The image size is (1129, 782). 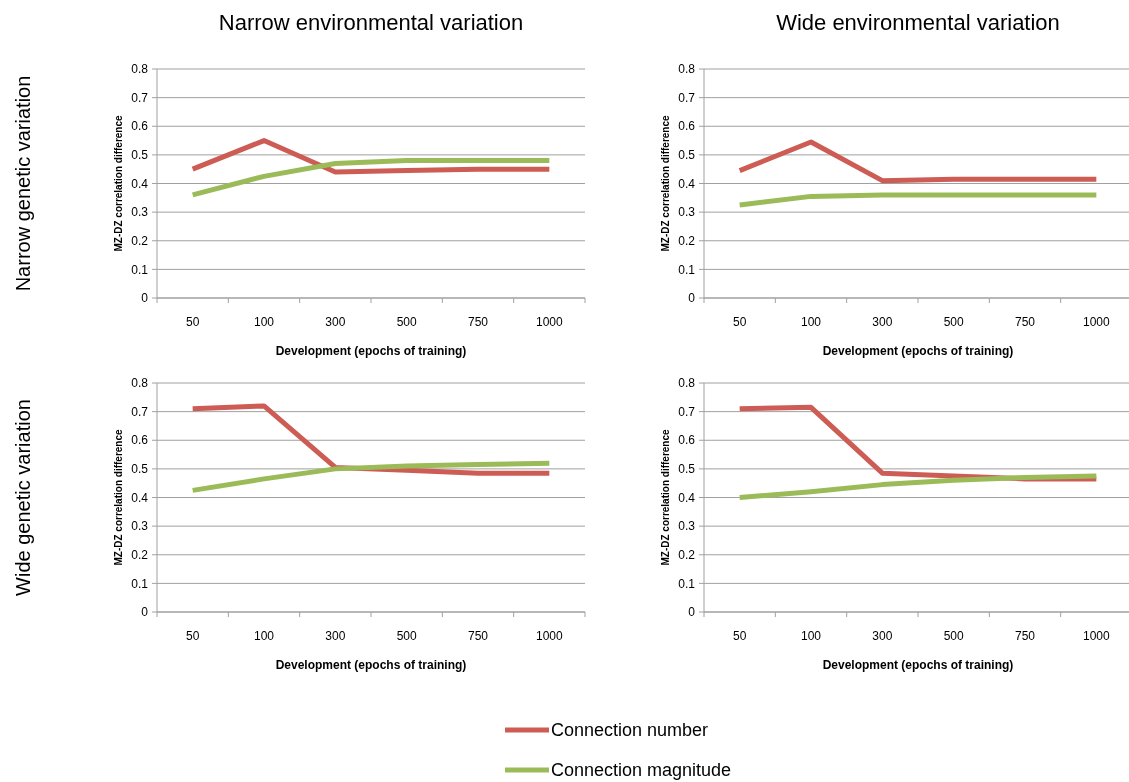 I want to click on chart-title: Wide environmental variation, so click(x=918, y=22).